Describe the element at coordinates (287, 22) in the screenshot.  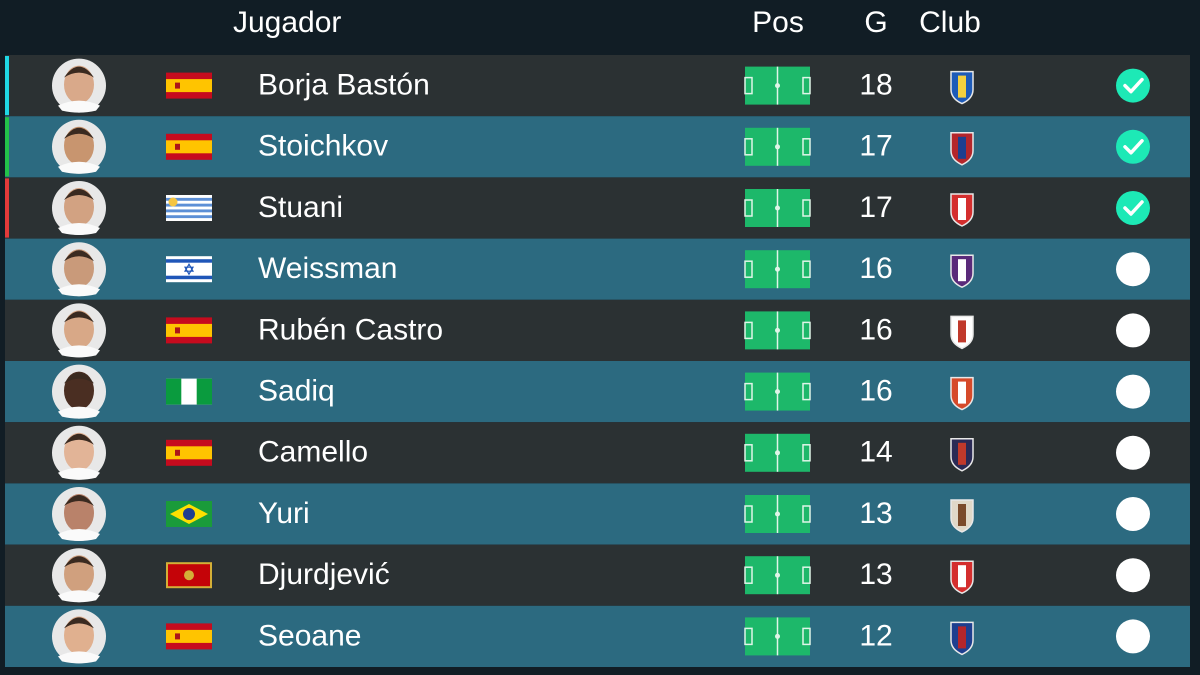
I see `header-player: Jugador` at that location.